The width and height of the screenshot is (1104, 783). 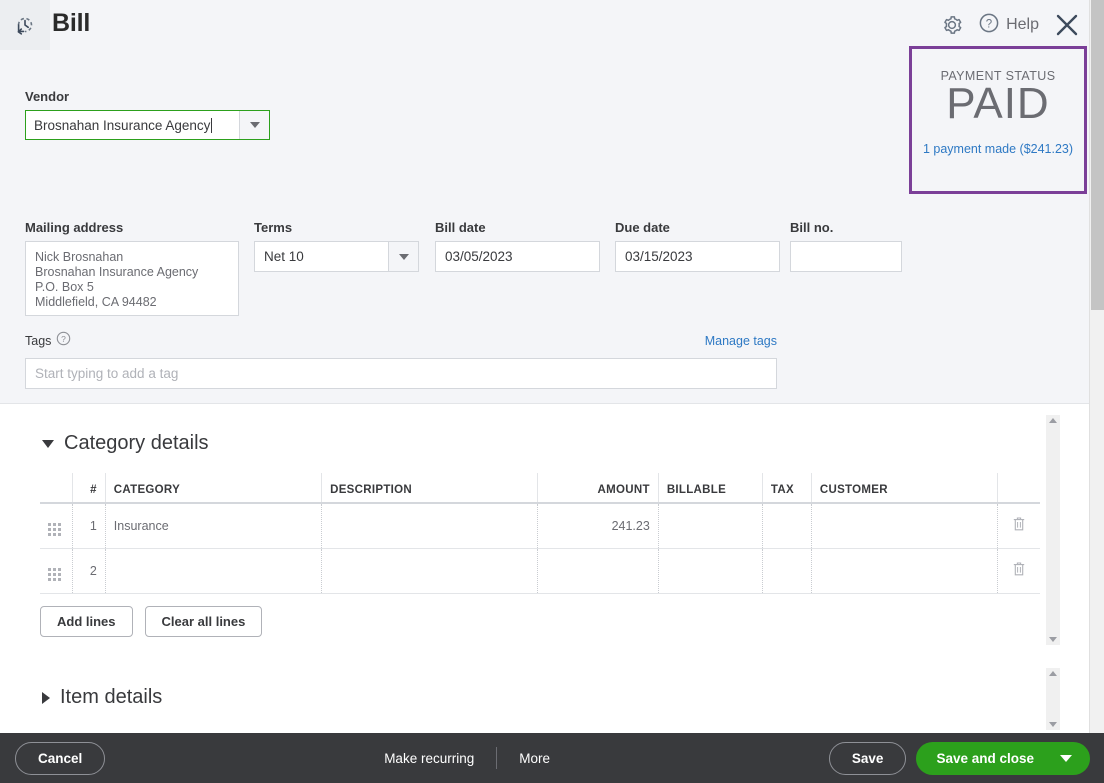 What do you see at coordinates (812, 227) in the screenshot?
I see `bill-no-label: Bill no.` at bounding box center [812, 227].